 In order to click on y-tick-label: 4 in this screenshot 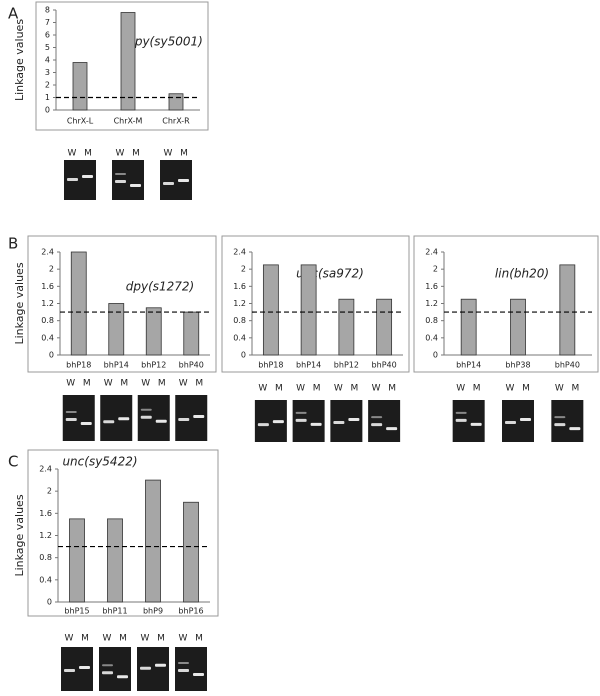, I will do `click(47, 60)`.